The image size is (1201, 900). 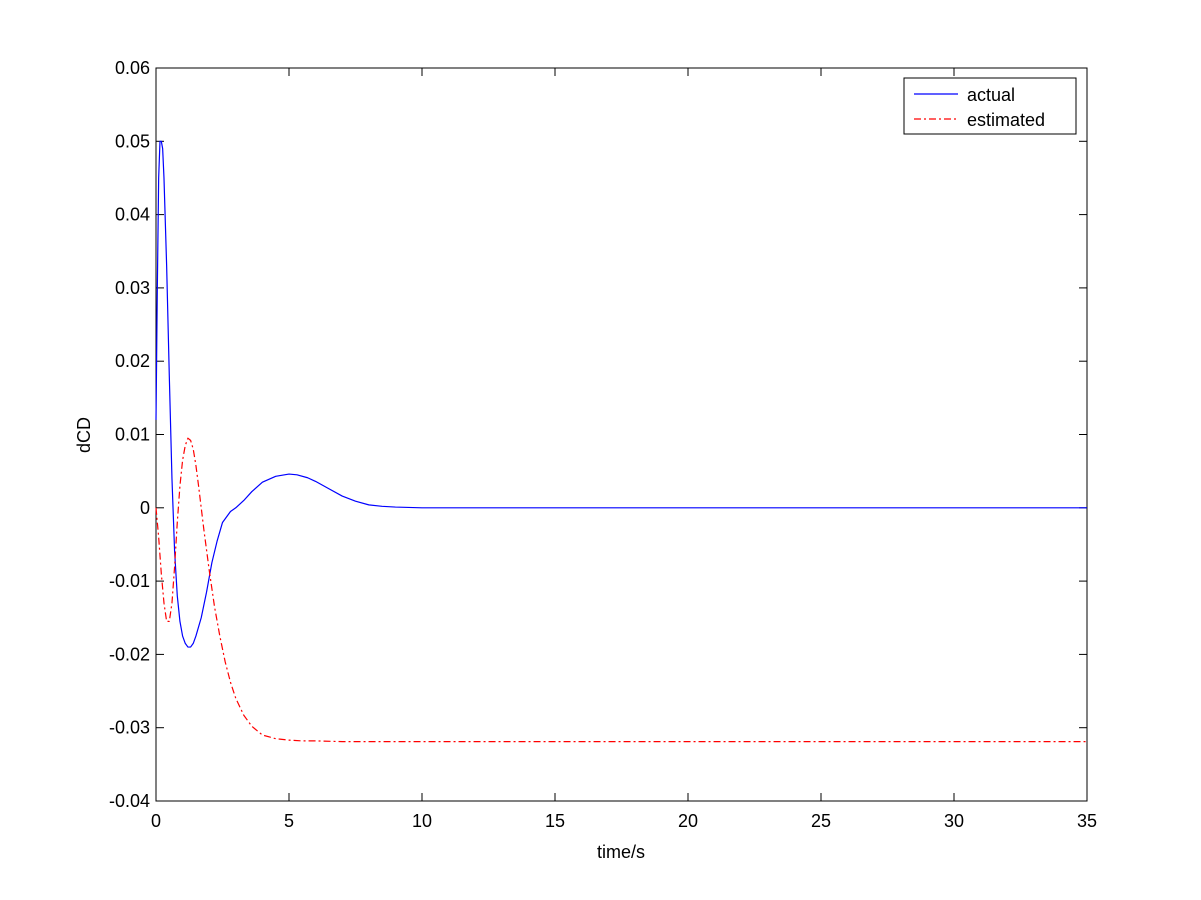 I want to click on y-tick-label: -0.04, so click(x=129, y=801).